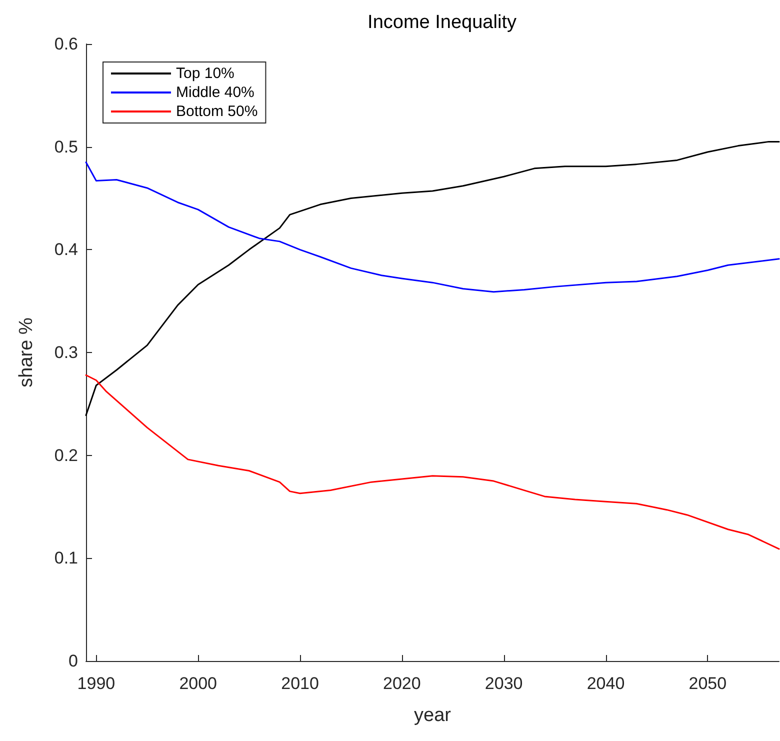 The image size is (780, 741). What do you see at coordinates (66, 44) in the screenshot?
I see `y-tick-label: 0.6` at bounding box center [66, 44].